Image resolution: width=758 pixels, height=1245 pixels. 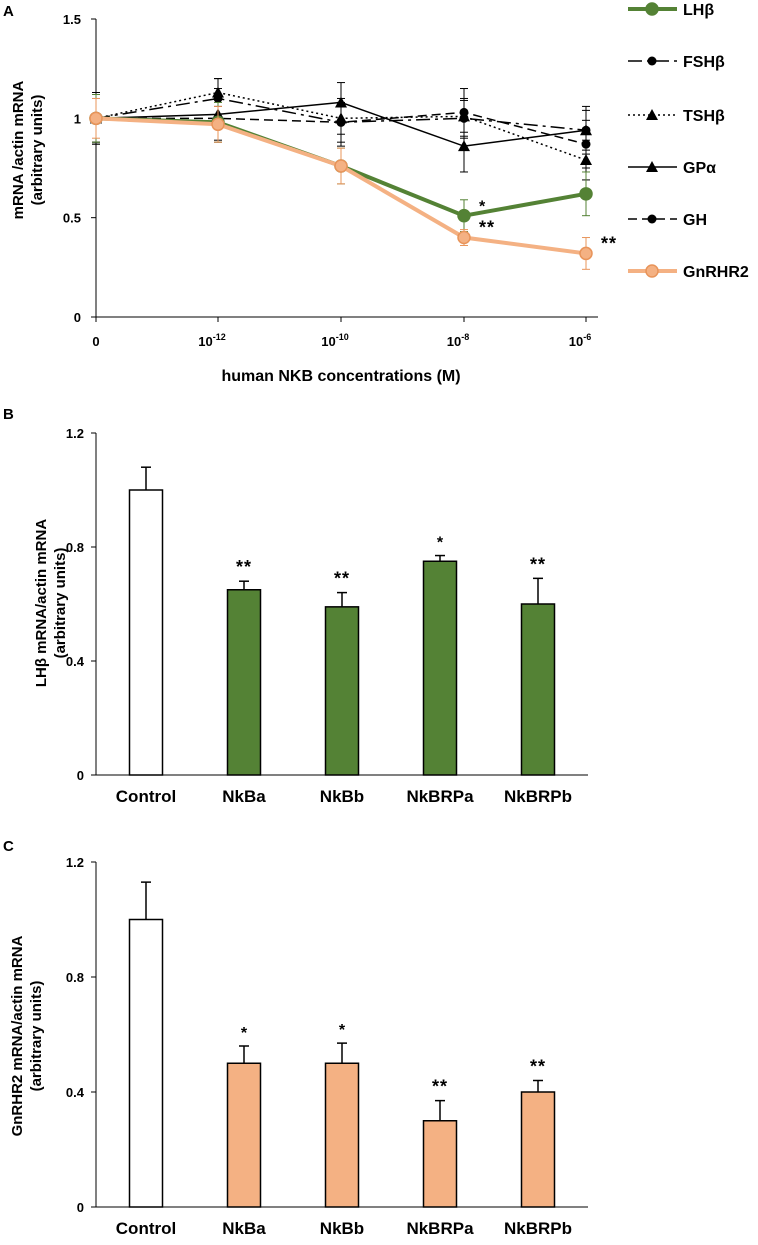 What do you see at coordinates (72, 19) in the screenshot?
I see `y-tick-label: 1.5` at bounding box center [72, 19].